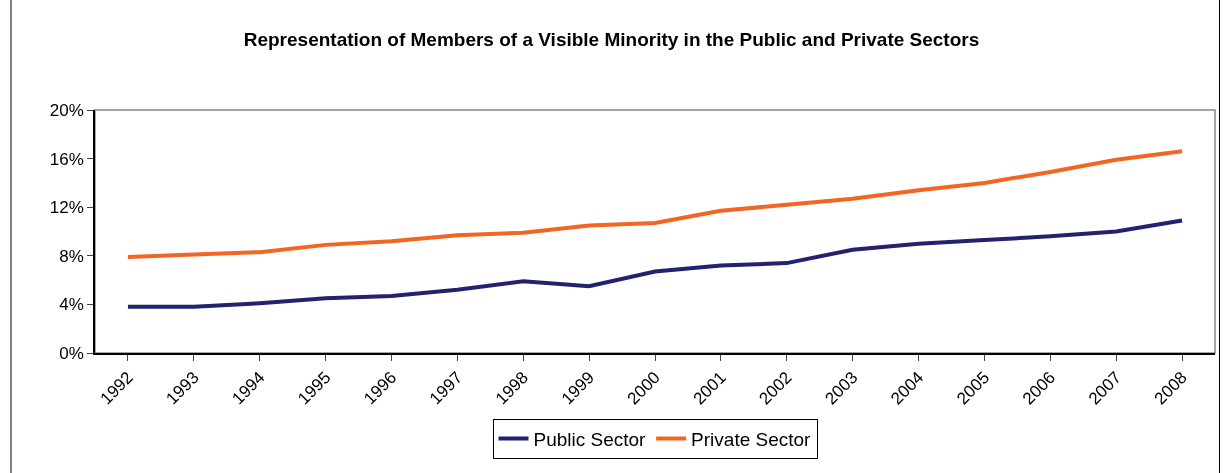 Image resolution: width=1223 pixels, height=473 pixels. Describe the element at coordinates (751, 439) in the screenshot. I see `legend-label: Private Sector` at that location.